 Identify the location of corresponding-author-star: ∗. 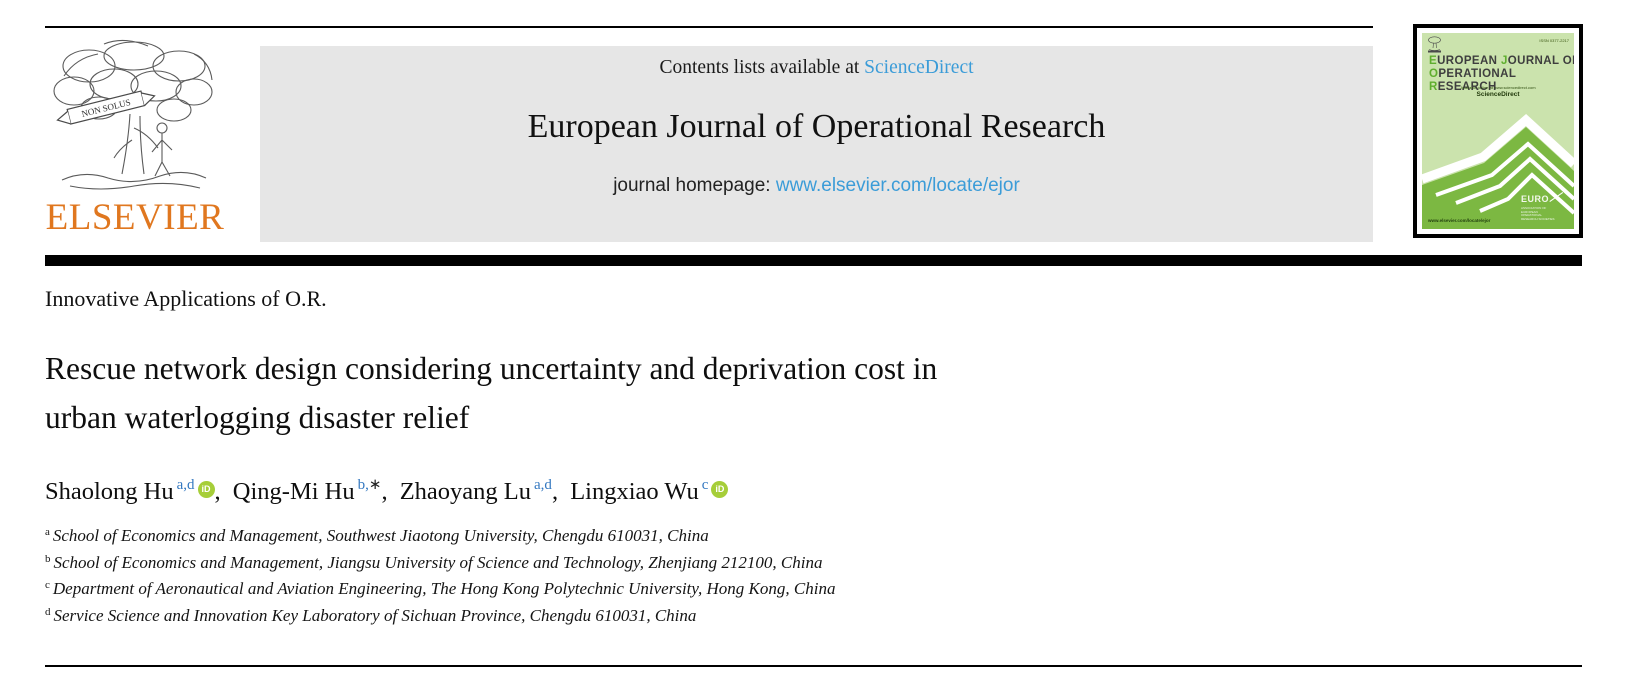
(375, 485).